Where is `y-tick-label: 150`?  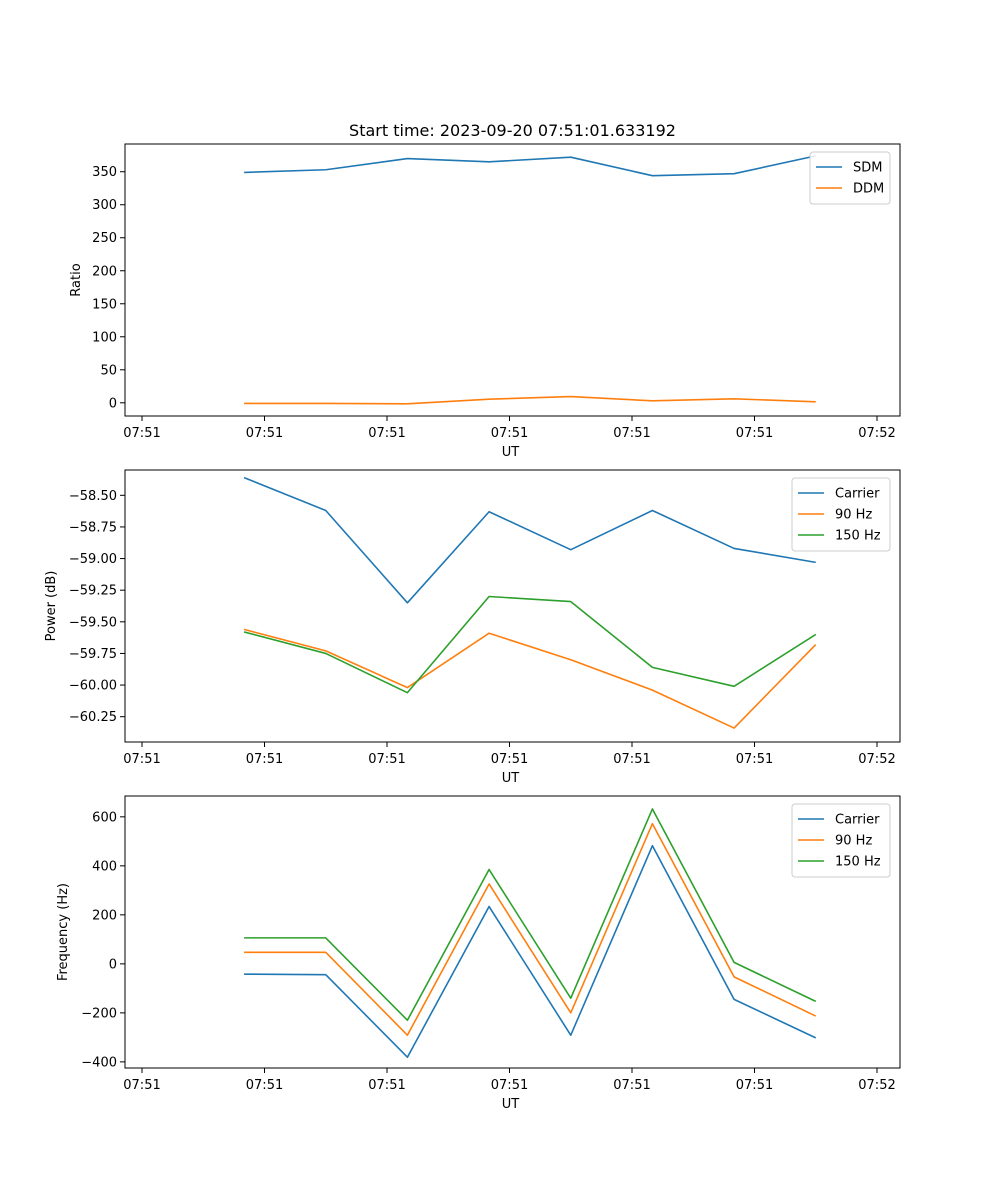 y-tick-label: 150 is located at coordinates (104, 304).